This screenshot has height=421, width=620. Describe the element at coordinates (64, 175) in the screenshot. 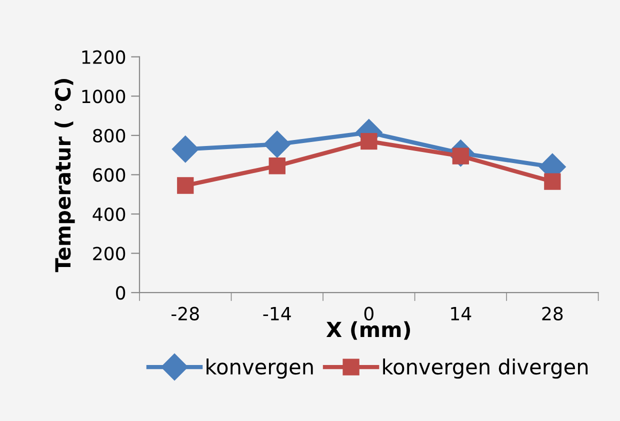

I see `y-axis-title: Temperatur ( °C)` at that location.